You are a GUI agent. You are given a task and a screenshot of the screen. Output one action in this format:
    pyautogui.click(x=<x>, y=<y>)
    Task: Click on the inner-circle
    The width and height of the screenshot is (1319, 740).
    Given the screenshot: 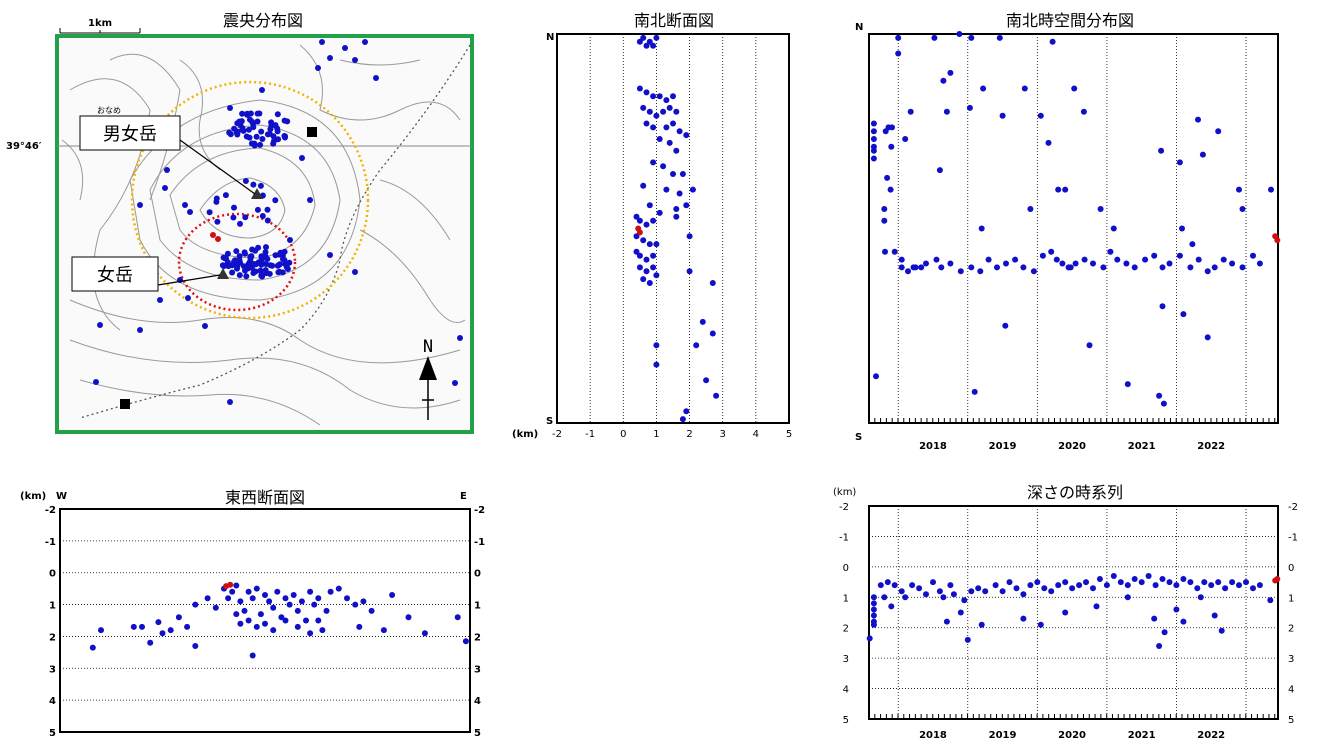 What is the action you would take?
    pyautogui.click(x=237, y=262)
    